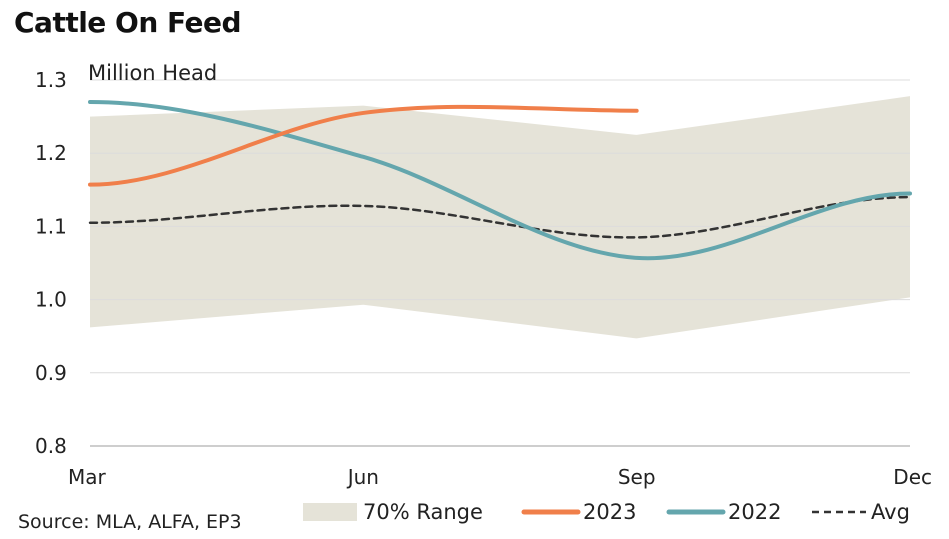 The height and width of the screenshot is (539, 949). What do you see at coordinates (51, 226) in the screenshot?
I see `y-tick-label: 1.1` at bounding box center [51, 226].